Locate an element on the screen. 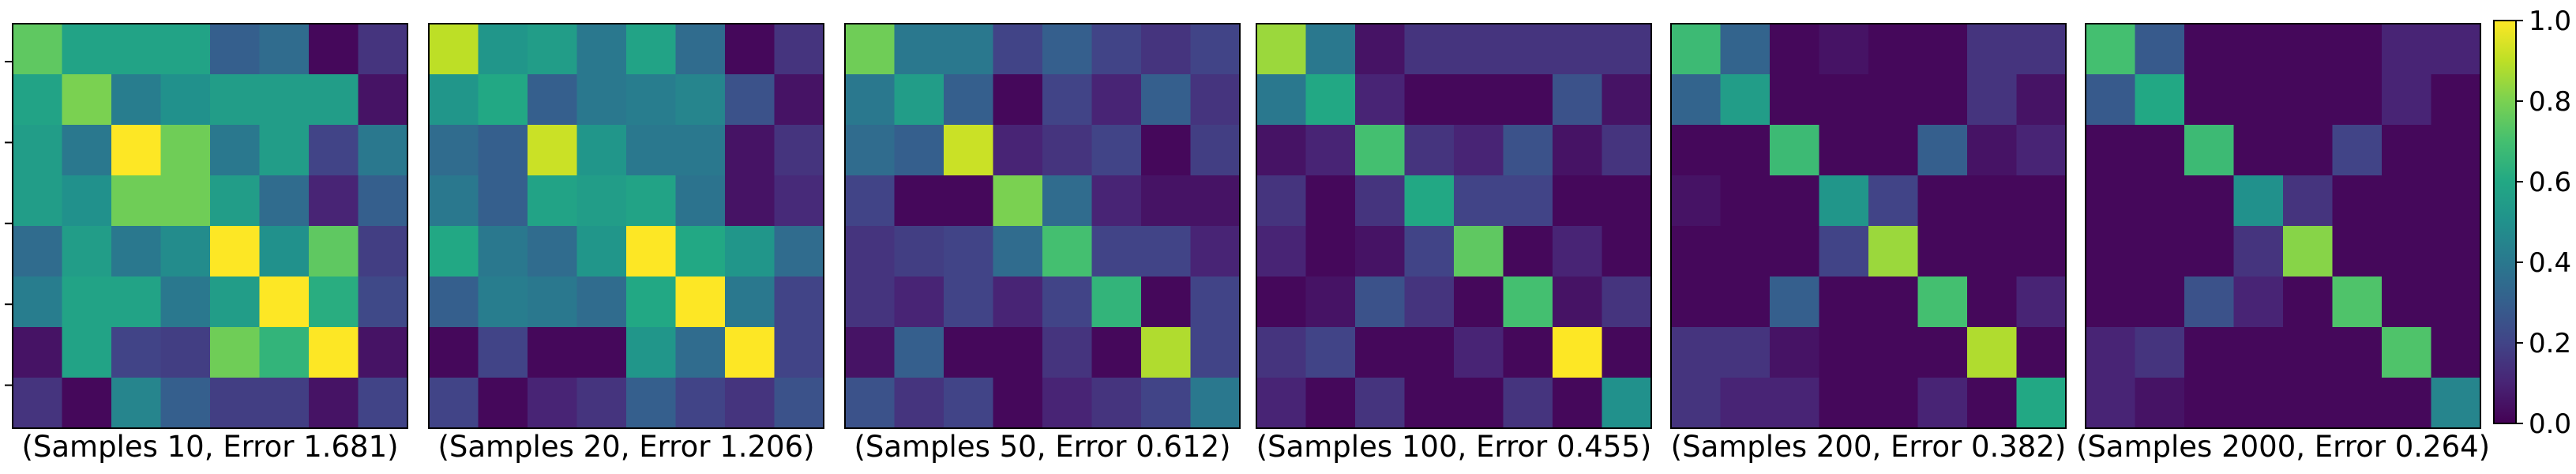 Image resolution: width=2576 pixels, height=474 pixels. heatmap-panel: (Samples 100, Error 0.455) is located at coordinates (1454, 244).